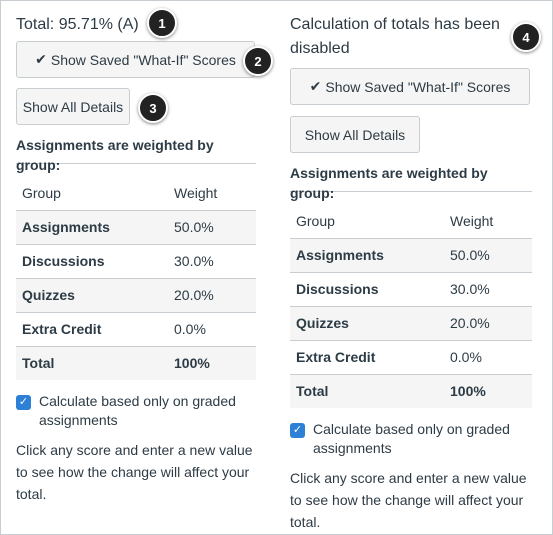 Image resolution: width=553 pixels, height=535 pixels. I want to click on callout-badge-3: 3, so click(153, 108).